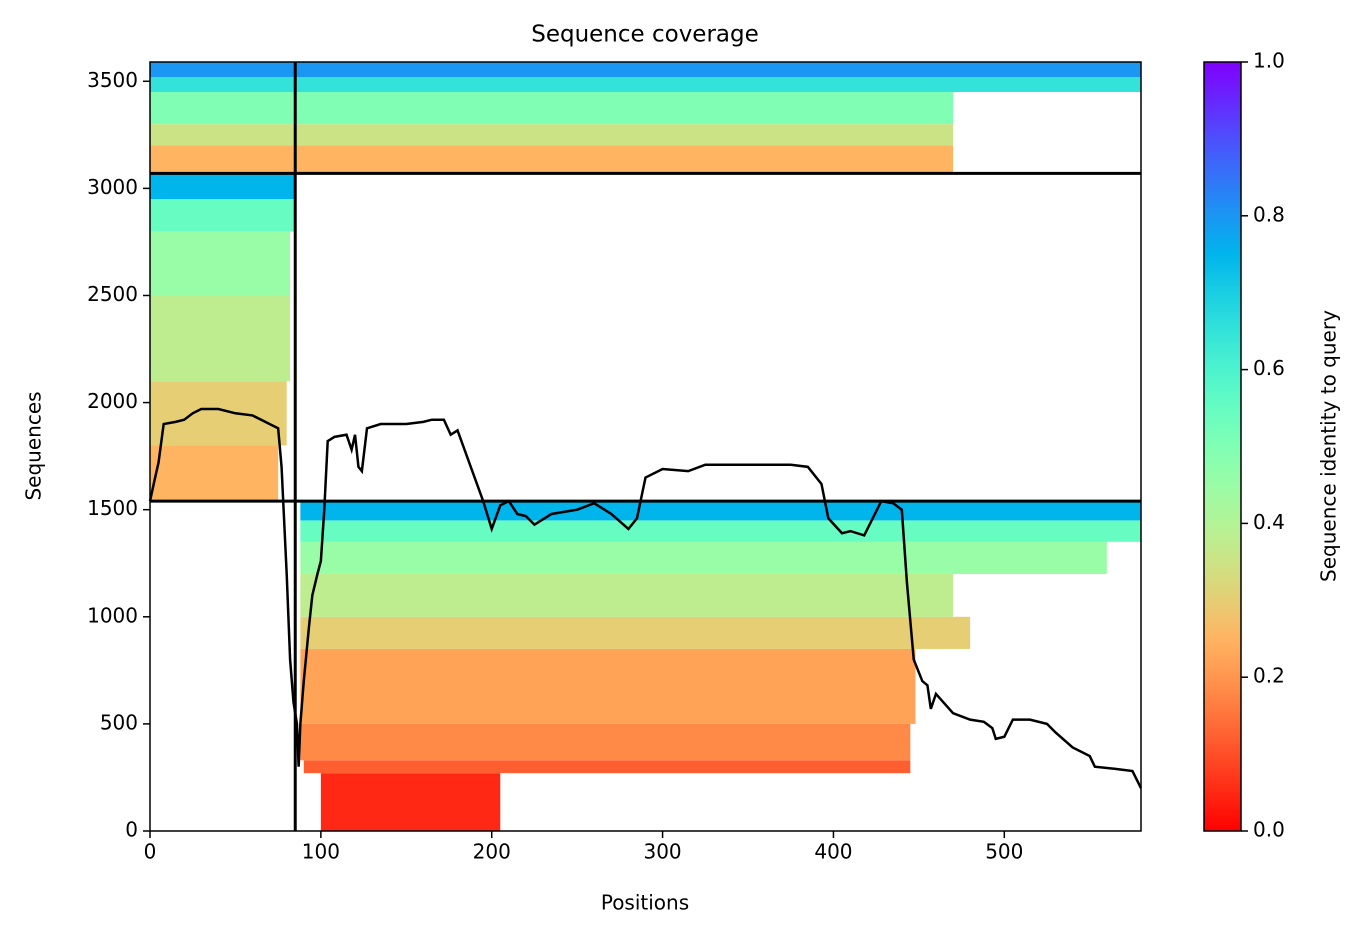  What do you see at coordinates (1269, 368) in the screenshot?
I see `colorbar-tick-label: 0.6` at bounding box center [1269, 368].